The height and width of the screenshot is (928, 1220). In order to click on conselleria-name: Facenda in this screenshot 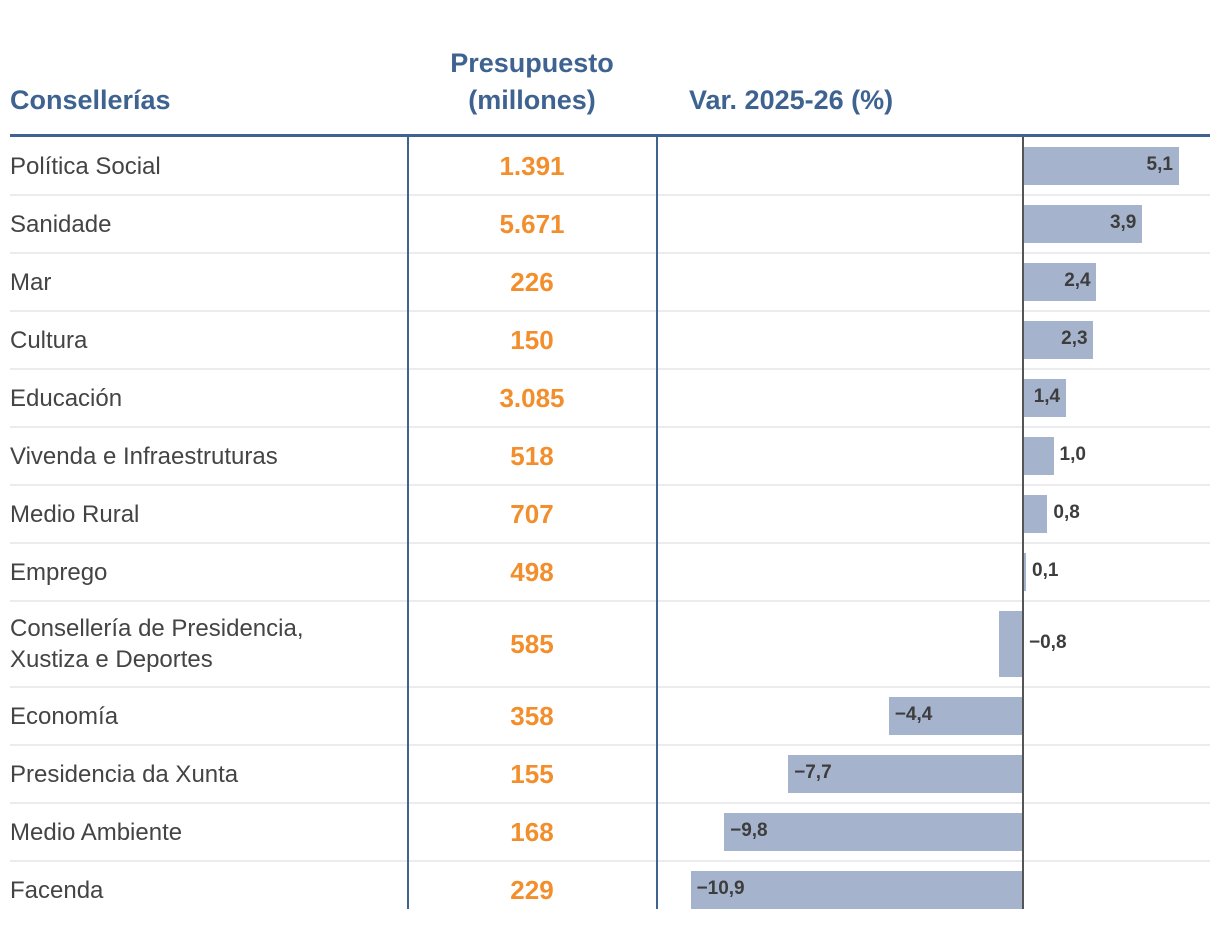, I will do `click(57, 890)`.